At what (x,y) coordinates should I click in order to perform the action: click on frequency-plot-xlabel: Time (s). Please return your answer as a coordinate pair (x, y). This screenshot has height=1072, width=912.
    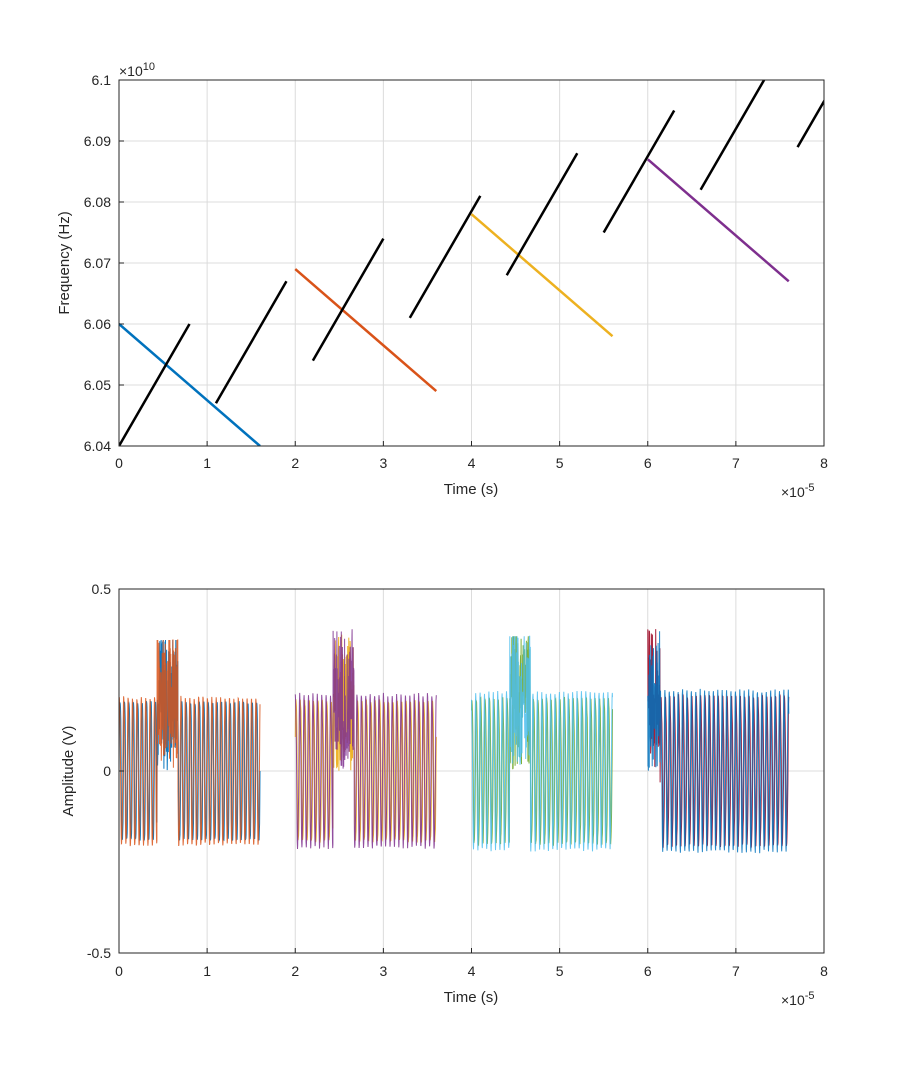
    Looking at the image, I should click on (471, 489).